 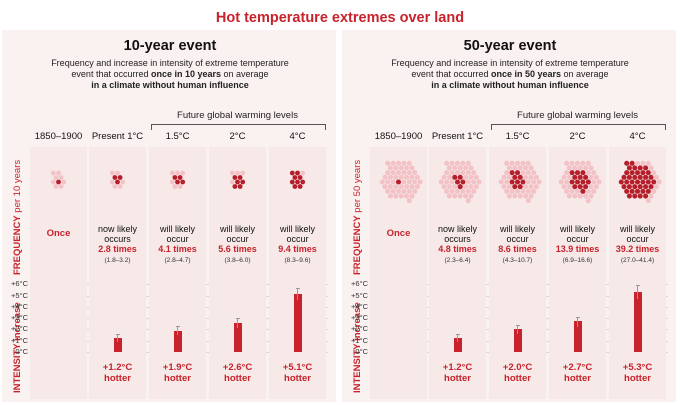 I want to click on frequency-range: (2.3–6.4), so click(x=457, y=260).